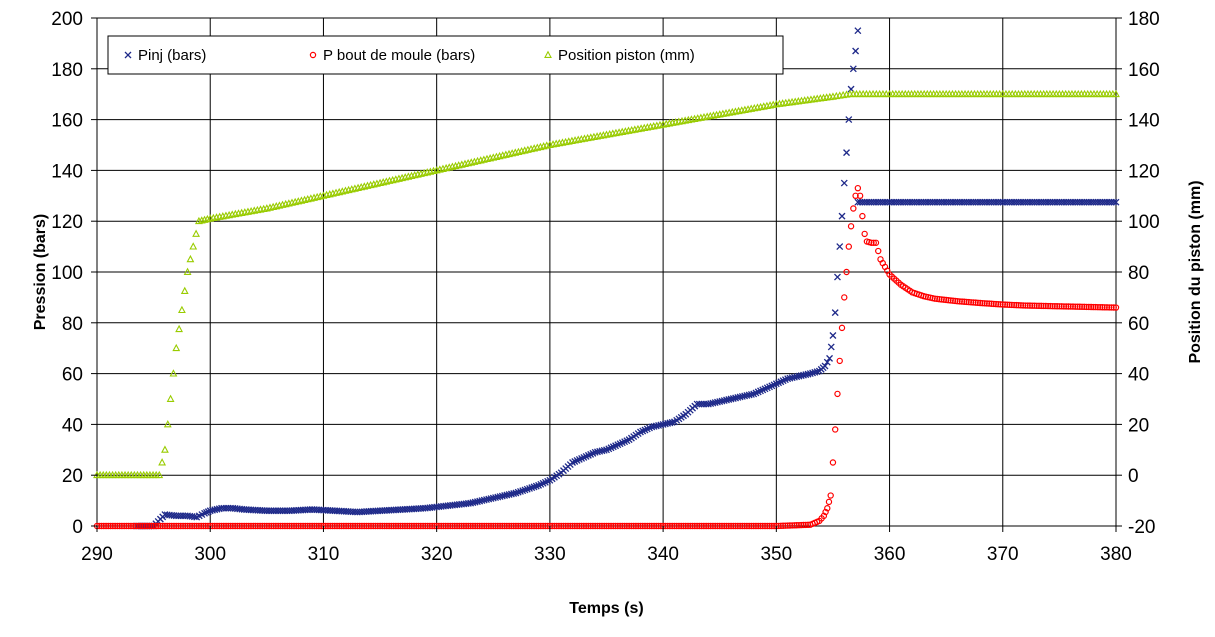 This screenshot has height=637, width=1215. Describe the element at coordinates (1138, 273) in the screenshot. I see `y2-tick-label: 80` at that location.